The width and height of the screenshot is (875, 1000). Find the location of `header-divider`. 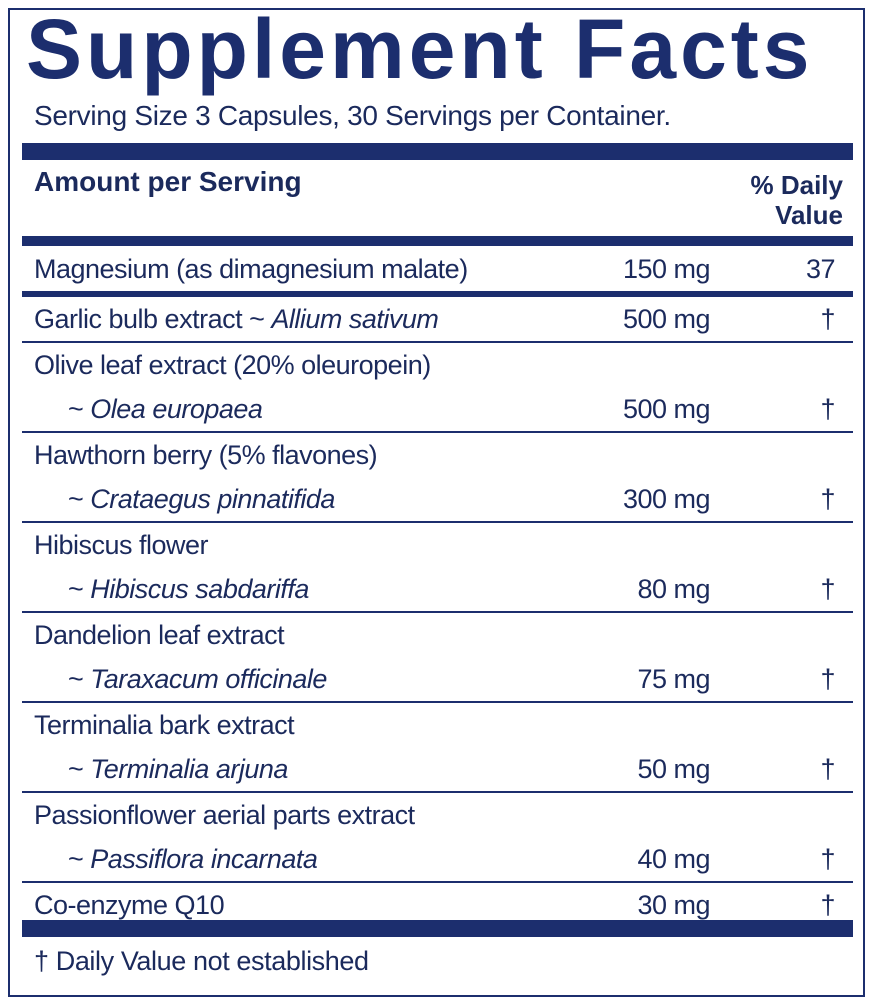

header-divider is located at coordinates (437, 241).